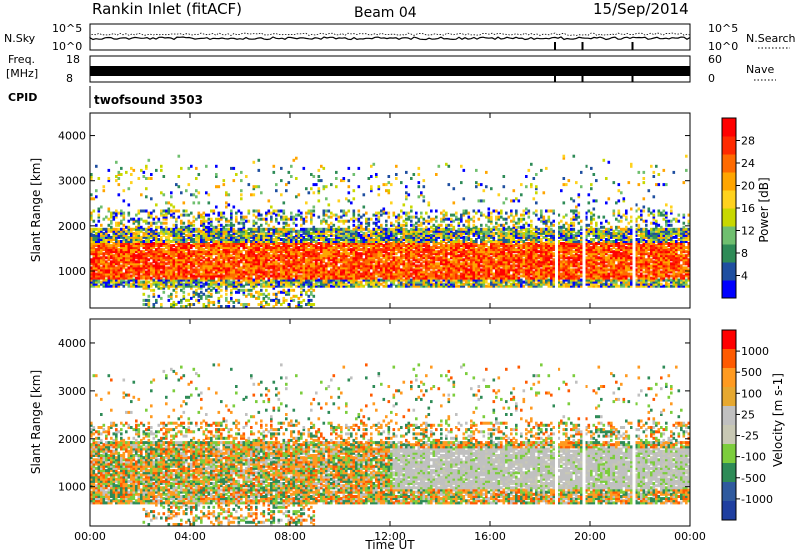 The width and height of the screenshot is (800, 554). What do you see at coordinates (69, 78) in the screenshot?
I see `freq-tick-bottom: 8` at bounding box center [69, 78].